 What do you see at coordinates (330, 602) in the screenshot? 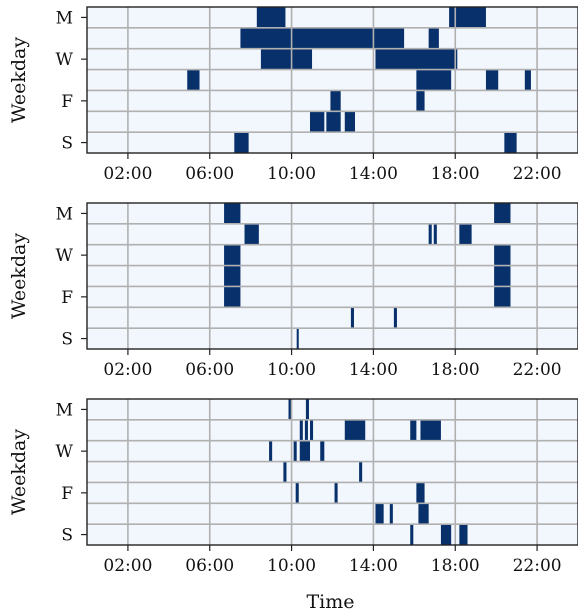
I see `x-axis-label: Time` at bounding box center [330, 602].